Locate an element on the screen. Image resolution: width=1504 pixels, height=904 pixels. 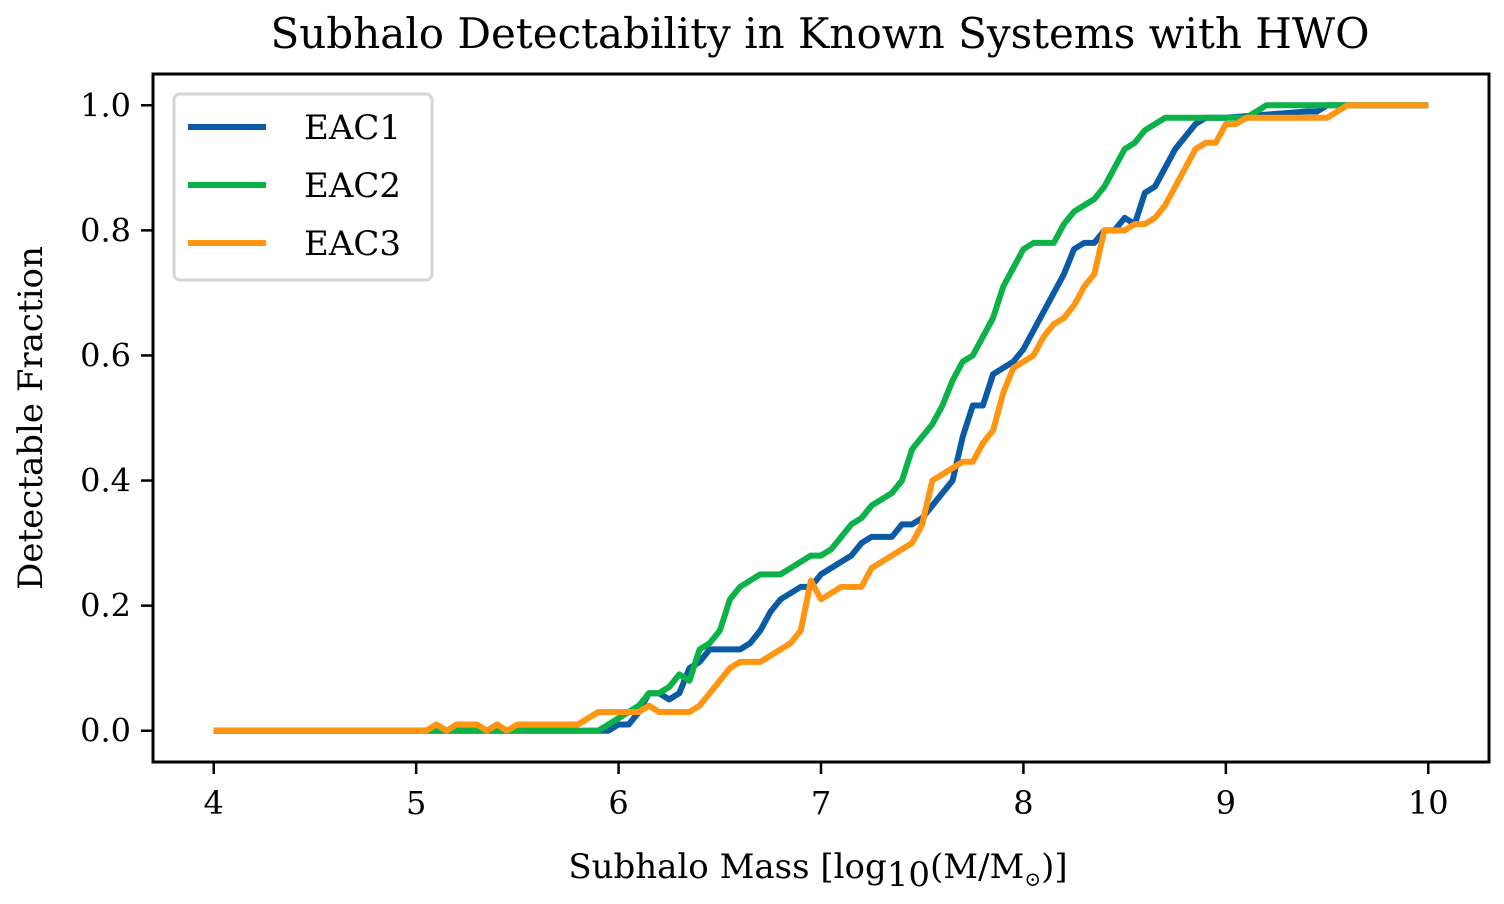
y-tick-label: 0.8 is located at coordinates (105, 230).